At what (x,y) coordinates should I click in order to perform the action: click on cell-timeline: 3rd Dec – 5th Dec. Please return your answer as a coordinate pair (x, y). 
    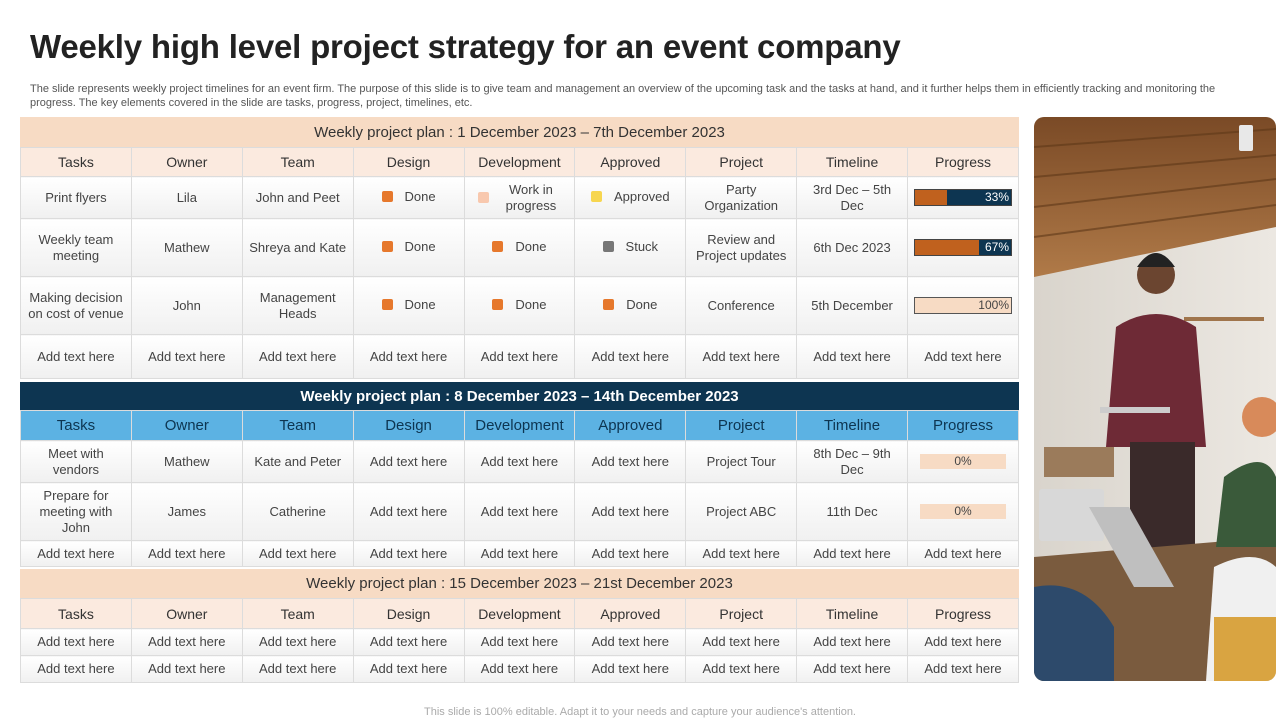
    Looking at the image, I should click on (852, 197).